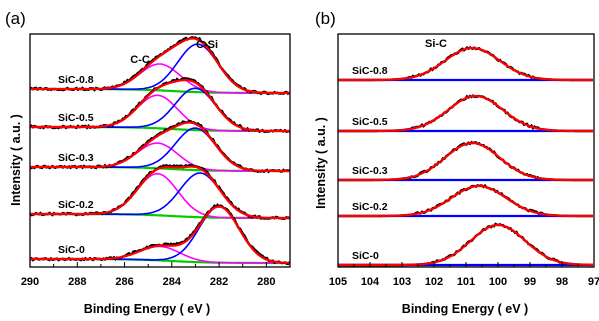  What do you see at coordinates (76, 118) in the screenshot?
I see `a-sample-label-sic-0-5: SiC-0.5` at bounding box center [76, 118].